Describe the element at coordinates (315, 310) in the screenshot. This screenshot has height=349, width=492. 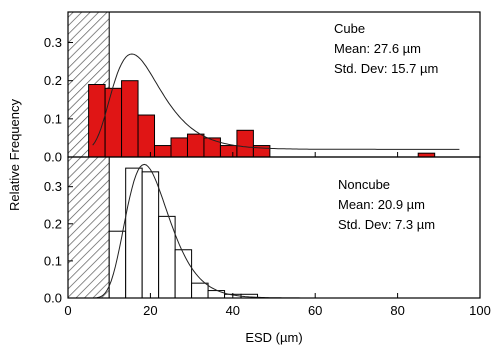
I see `xtick-label-3: 60` at that location.